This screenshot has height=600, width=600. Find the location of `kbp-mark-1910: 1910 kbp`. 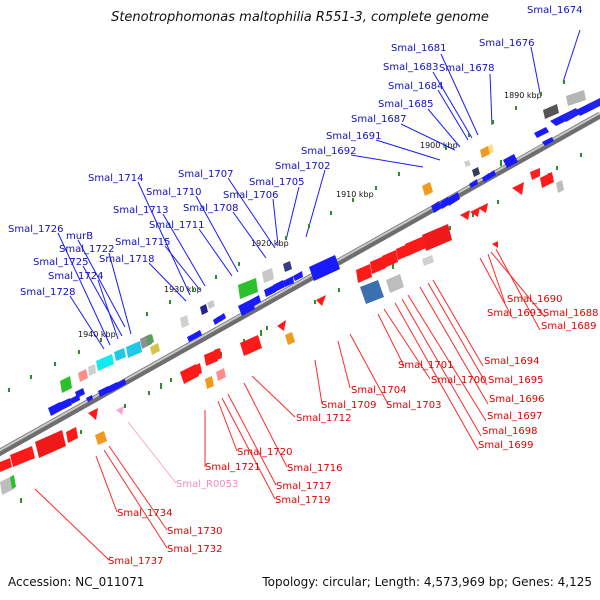

kbp-mark-1910: 1910 kbp is located at coordinates (355, 194).